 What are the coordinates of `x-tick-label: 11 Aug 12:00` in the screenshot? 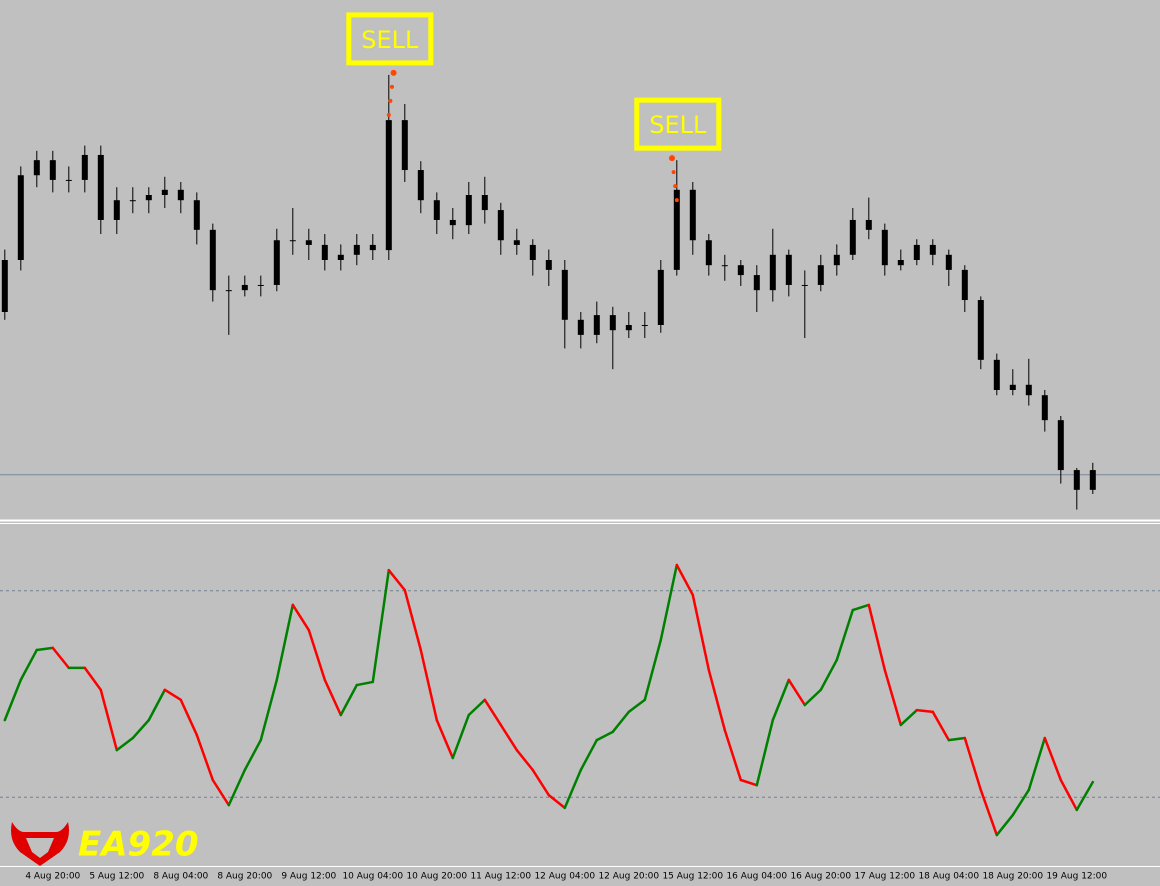 It's located at (500, 877).